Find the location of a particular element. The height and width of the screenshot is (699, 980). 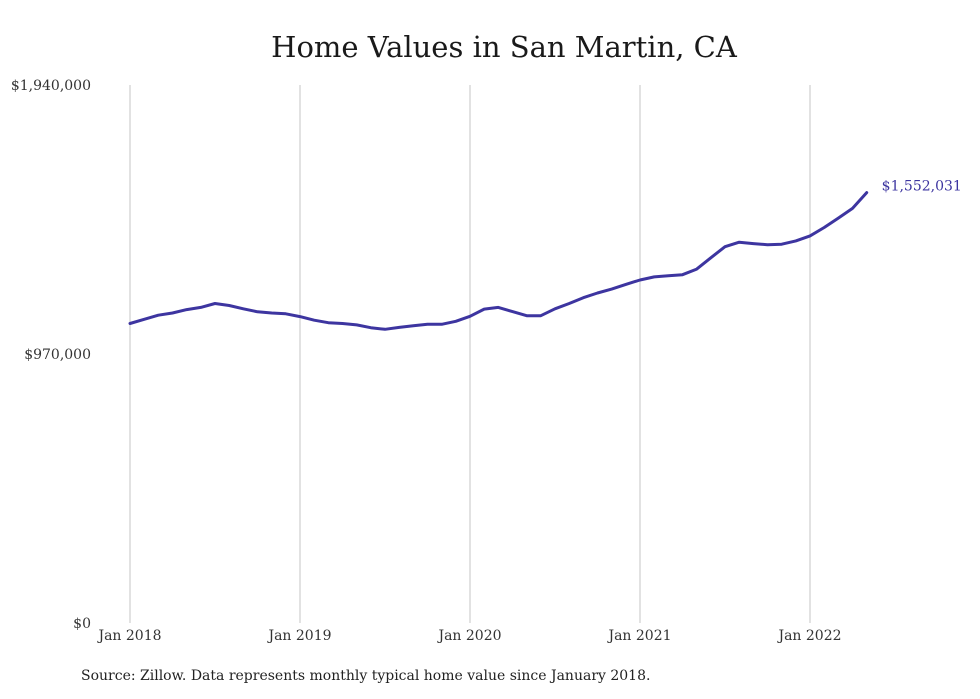

x-axis-ticks: Jan 2018 Jan 2019 Jan 2020 Jan 2021 Jan 2022 is located at coordinates (468, 636).